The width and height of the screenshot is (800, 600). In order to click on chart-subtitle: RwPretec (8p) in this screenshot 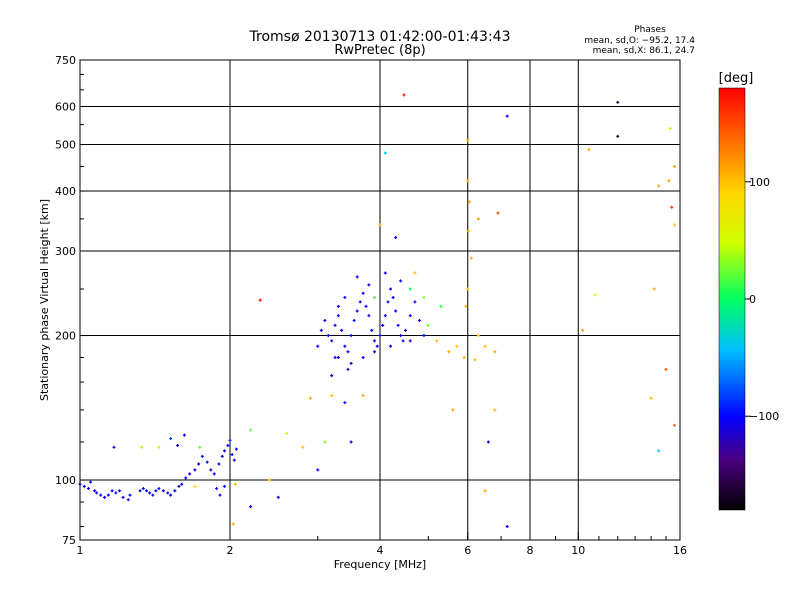, I will do `click(379, 50)`.